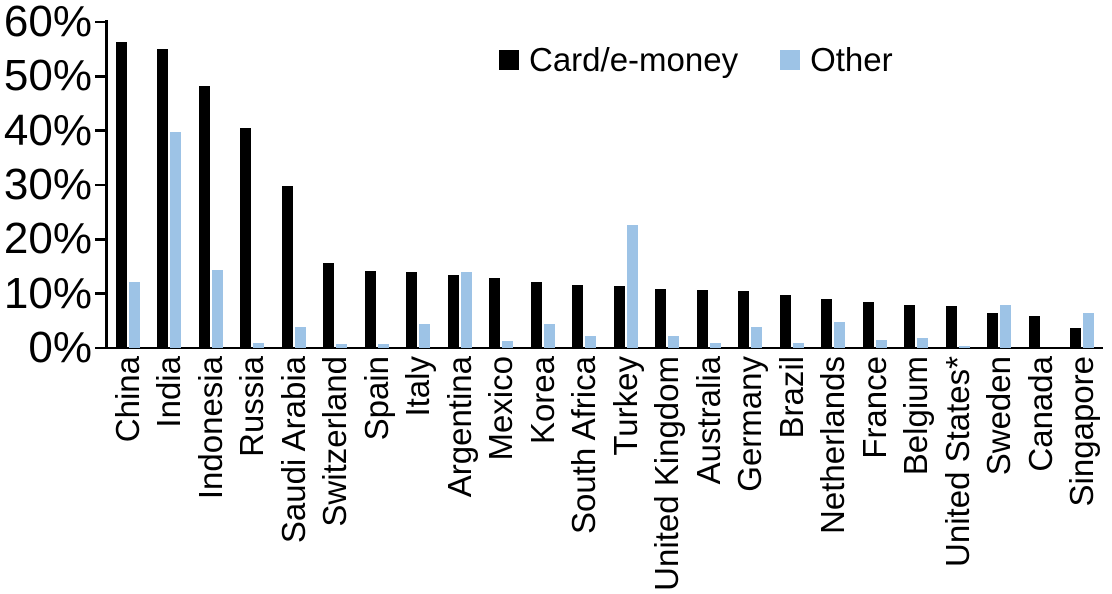 The image size is (1112, 594). Describe the element at coordinates (957, 461) in the screenshot. I see `x-axis-label: United States*` at that location.